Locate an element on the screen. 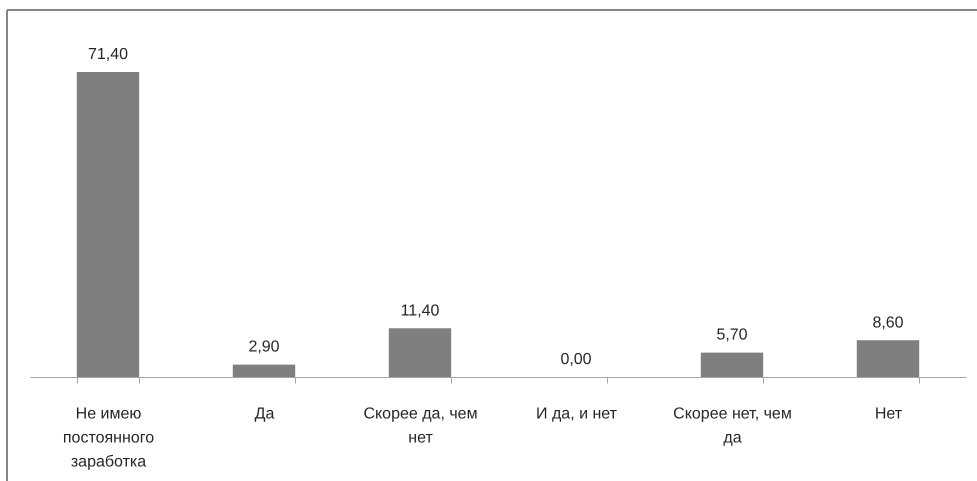 Image resolution: width=977 pixels, height=481 pixels. data-label: 11,40 is located at coordinates (420, 311).